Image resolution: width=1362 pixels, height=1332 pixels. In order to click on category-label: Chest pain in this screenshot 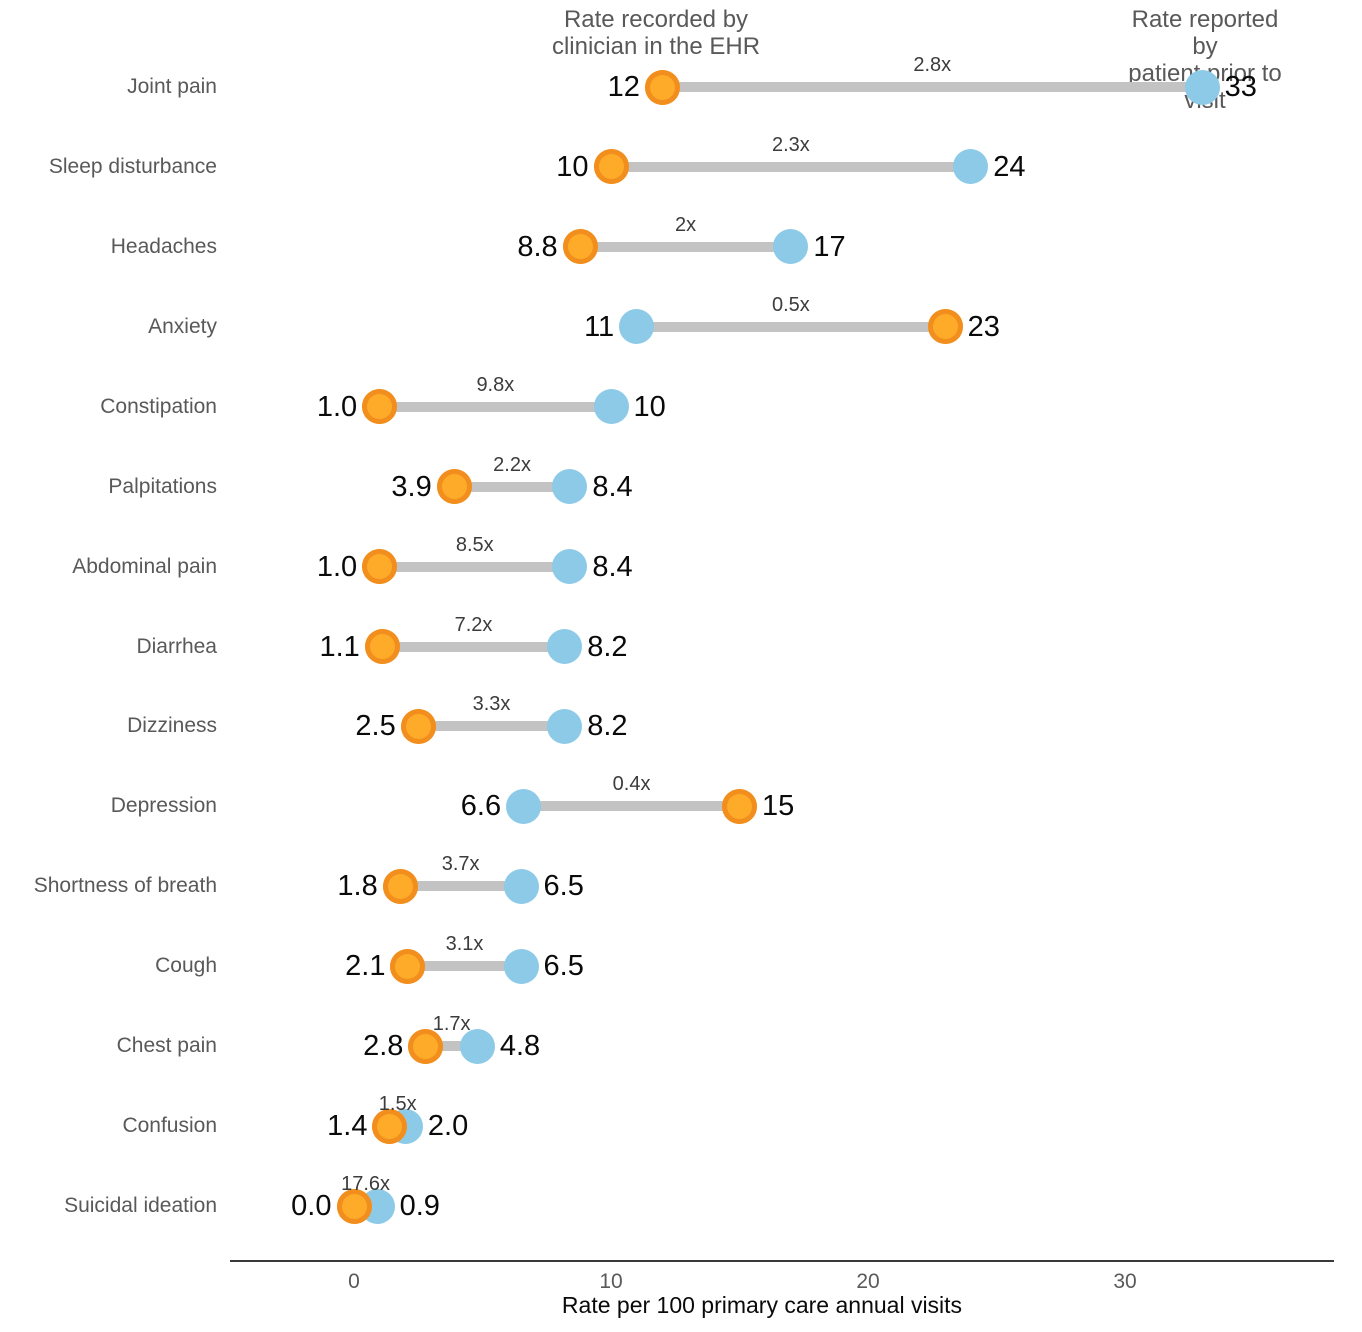, I will do `click(166, 1046)`.